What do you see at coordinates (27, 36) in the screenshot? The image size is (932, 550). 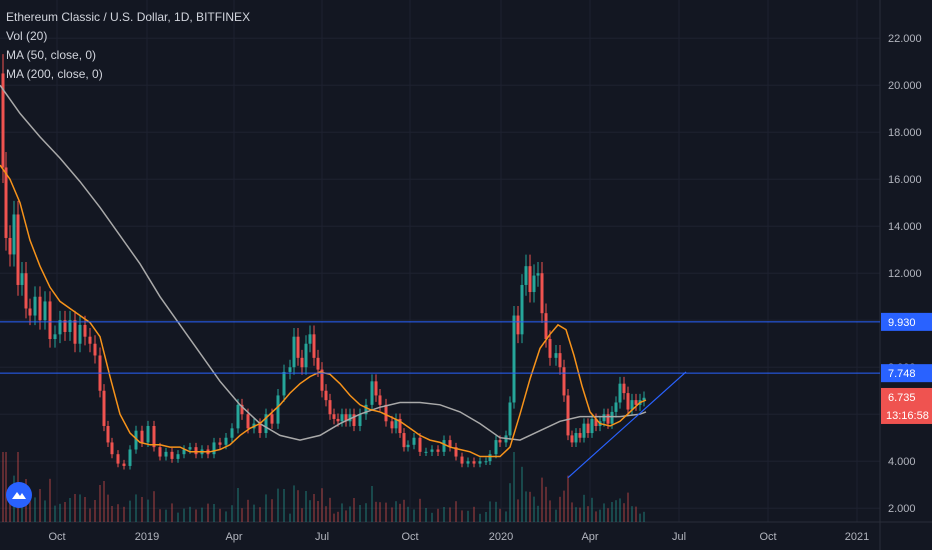 I see `indicator-volume: Vol (20)` at bounding box center [27, 36].